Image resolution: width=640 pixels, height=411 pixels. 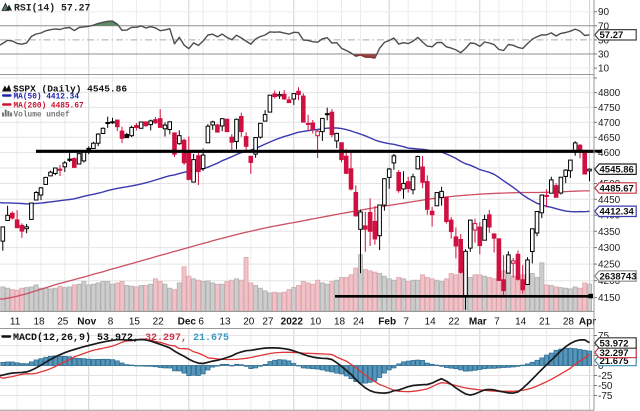 What do you see at coordinates (135, 322) in the screenshot?
I see `svg-text: 15` at bounding box center [135, 322].